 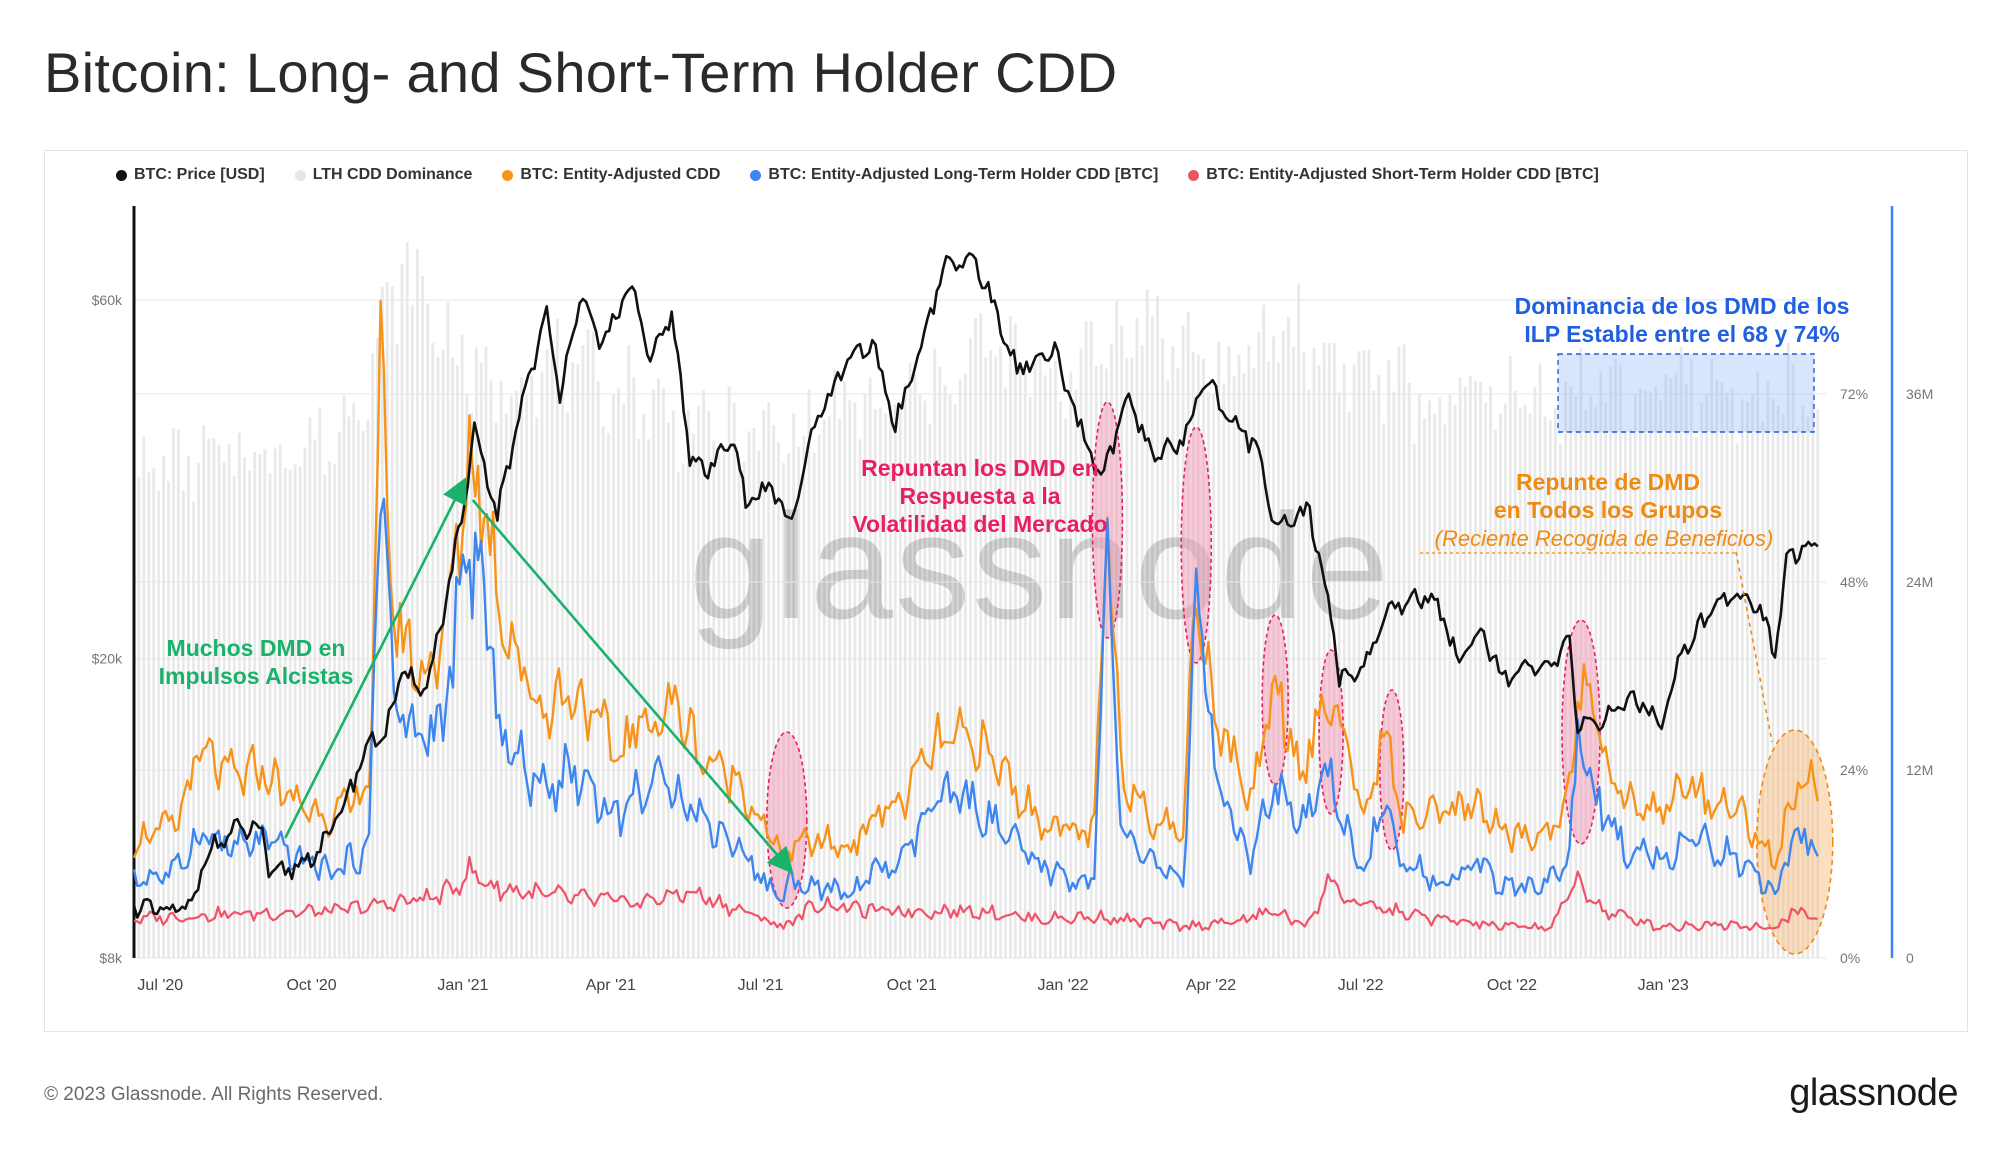 I want to click on dominance-range-box, so click(x=1686, y=393).